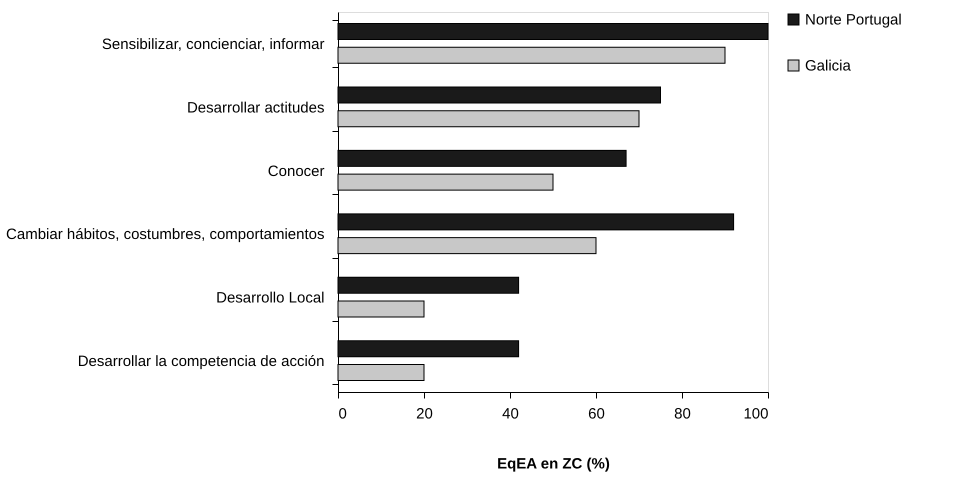  What do you see at coordinates (424, 414) in the screenshot?
I see `x-tick-label: 20` at bounding box center [424, 414].